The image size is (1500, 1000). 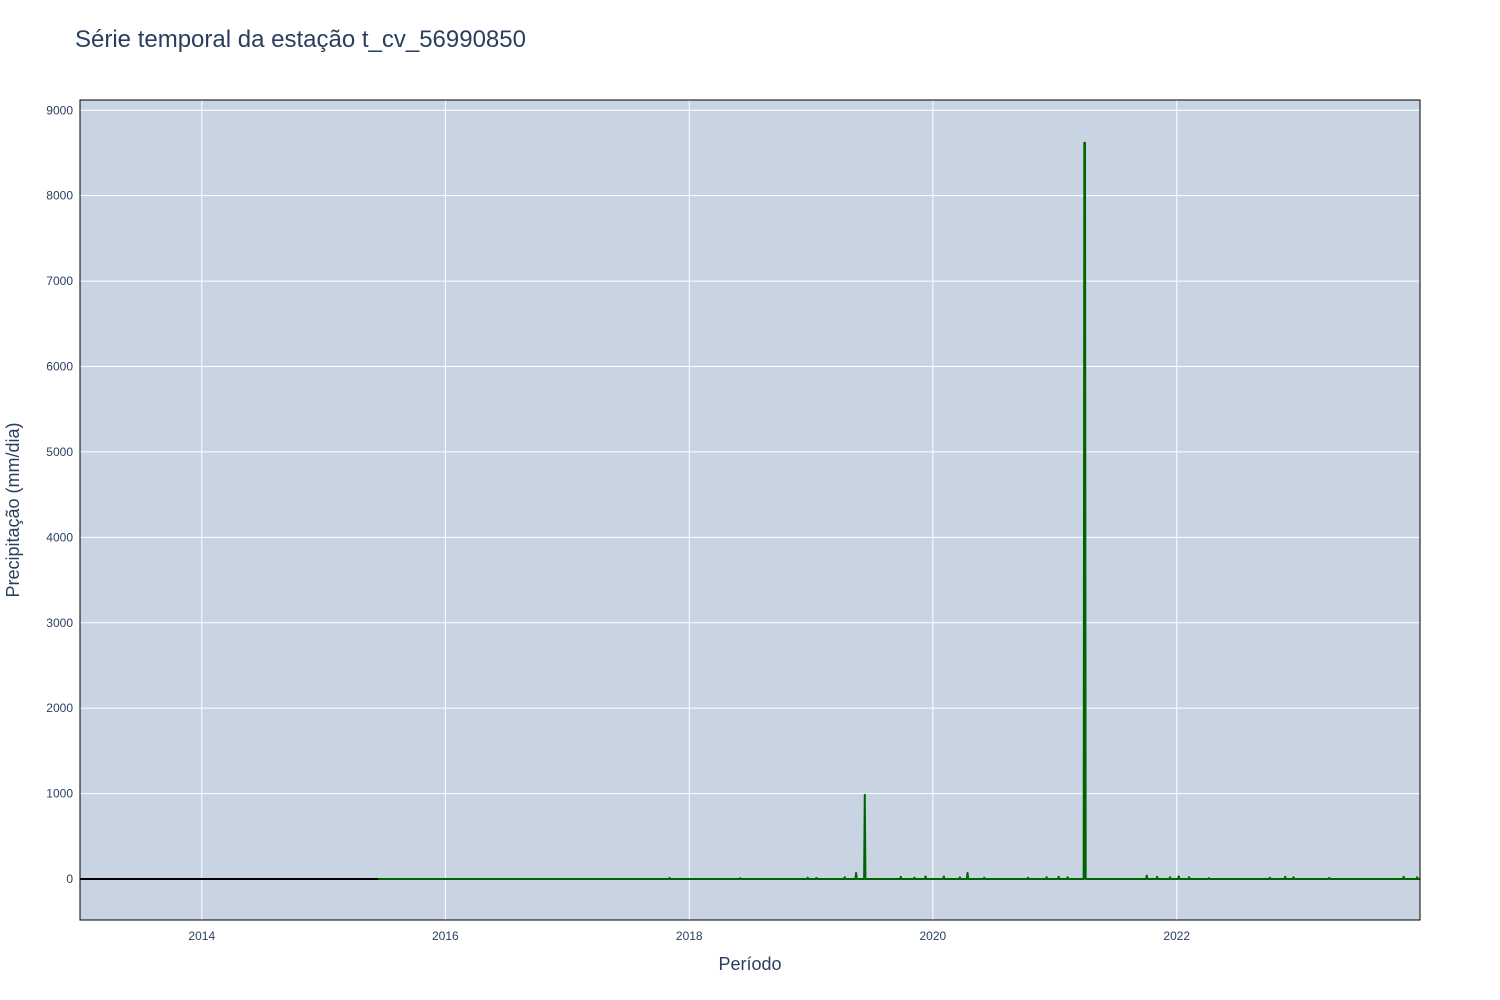 What do you see at coordinates (59, 110) in the screenshot?
I see `y-tick-label: 9000` at bounding box center [59, 110].